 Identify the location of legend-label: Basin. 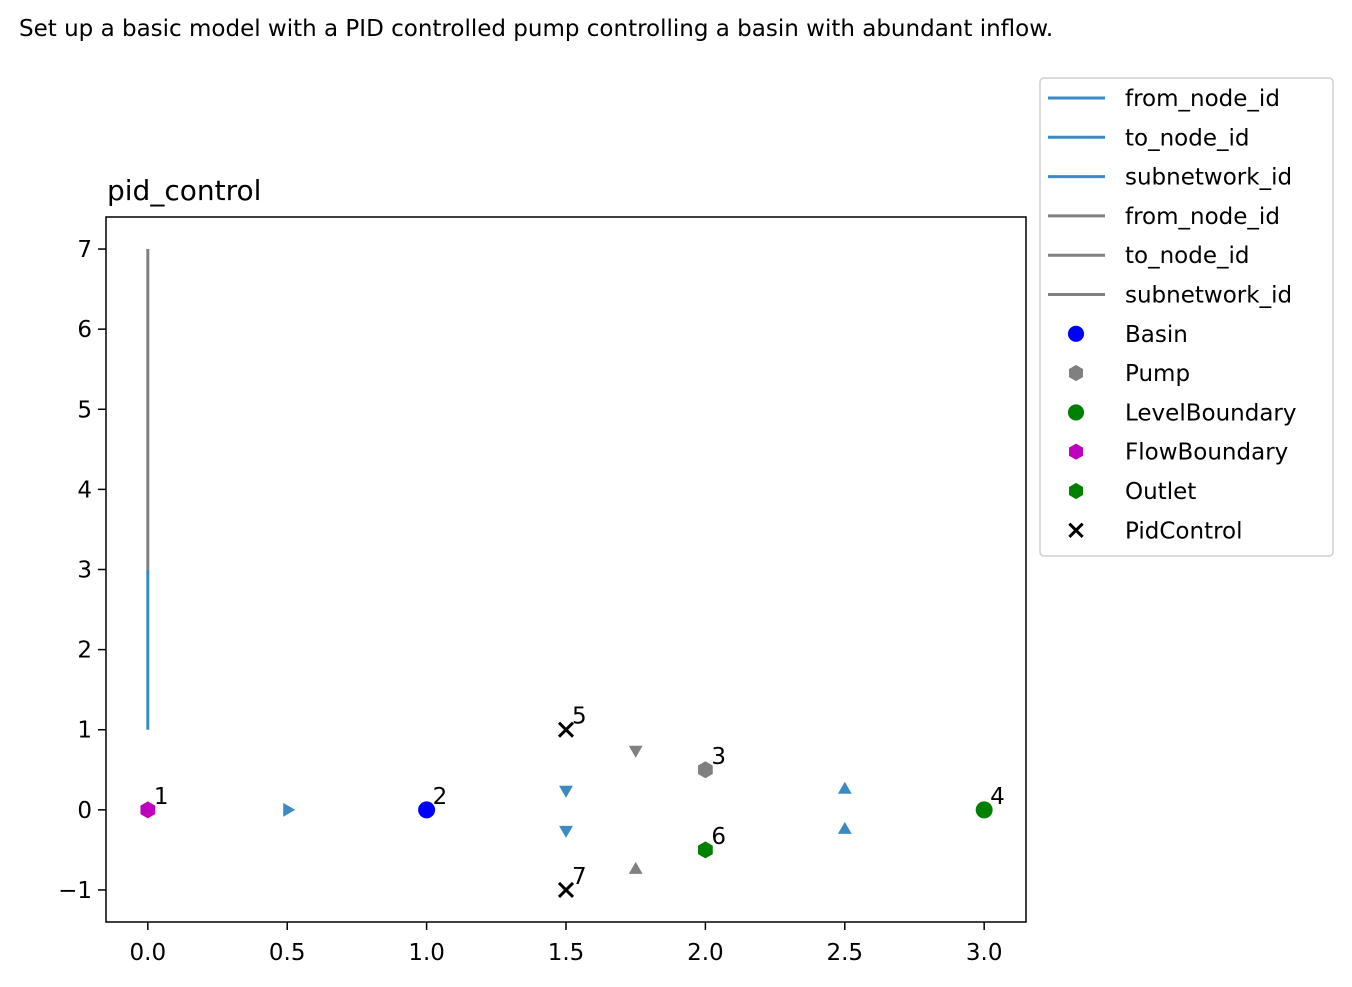
(1156, 335).